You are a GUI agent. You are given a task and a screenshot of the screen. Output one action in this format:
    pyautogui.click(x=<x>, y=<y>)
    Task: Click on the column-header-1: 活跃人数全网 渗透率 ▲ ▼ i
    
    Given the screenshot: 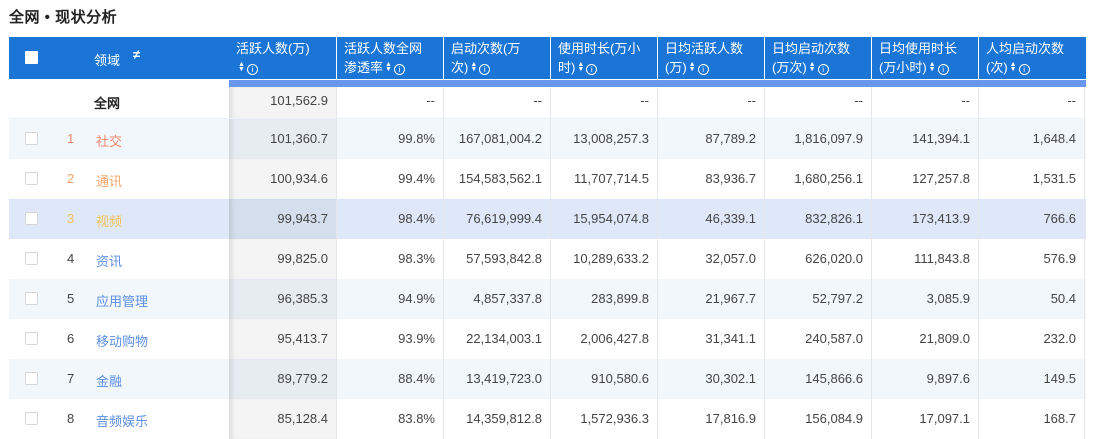 What is the action you would take?
    pyautogui.click(x=389, y=58)
    